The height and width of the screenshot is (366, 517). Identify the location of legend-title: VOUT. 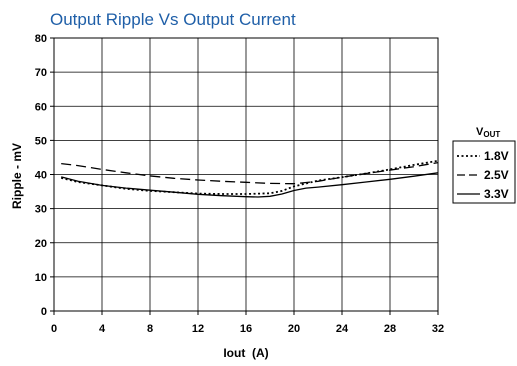
(488, 132).